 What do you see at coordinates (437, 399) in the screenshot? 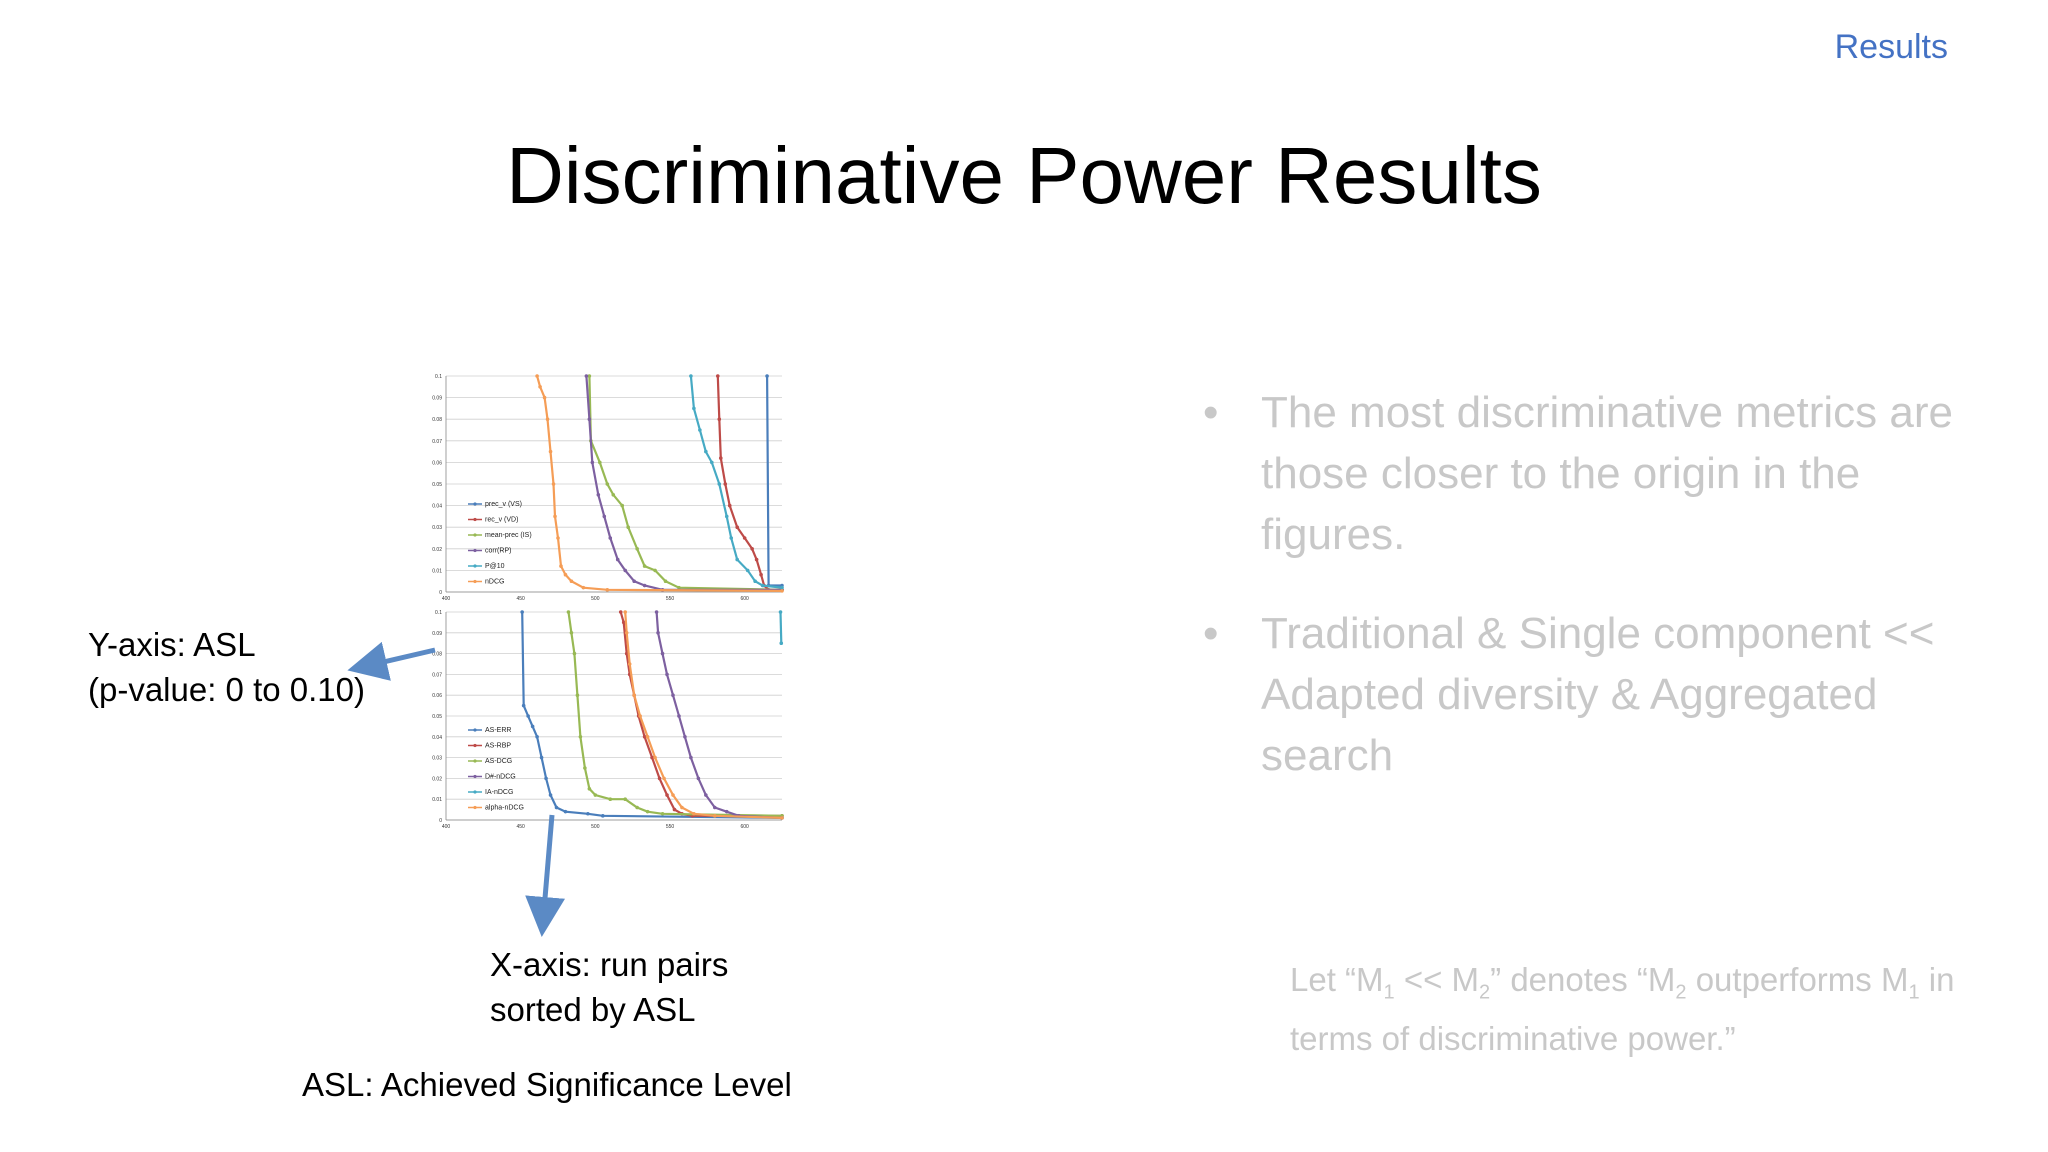
I see `y-tick-label: 0.09` at bounding box center [437, 399].